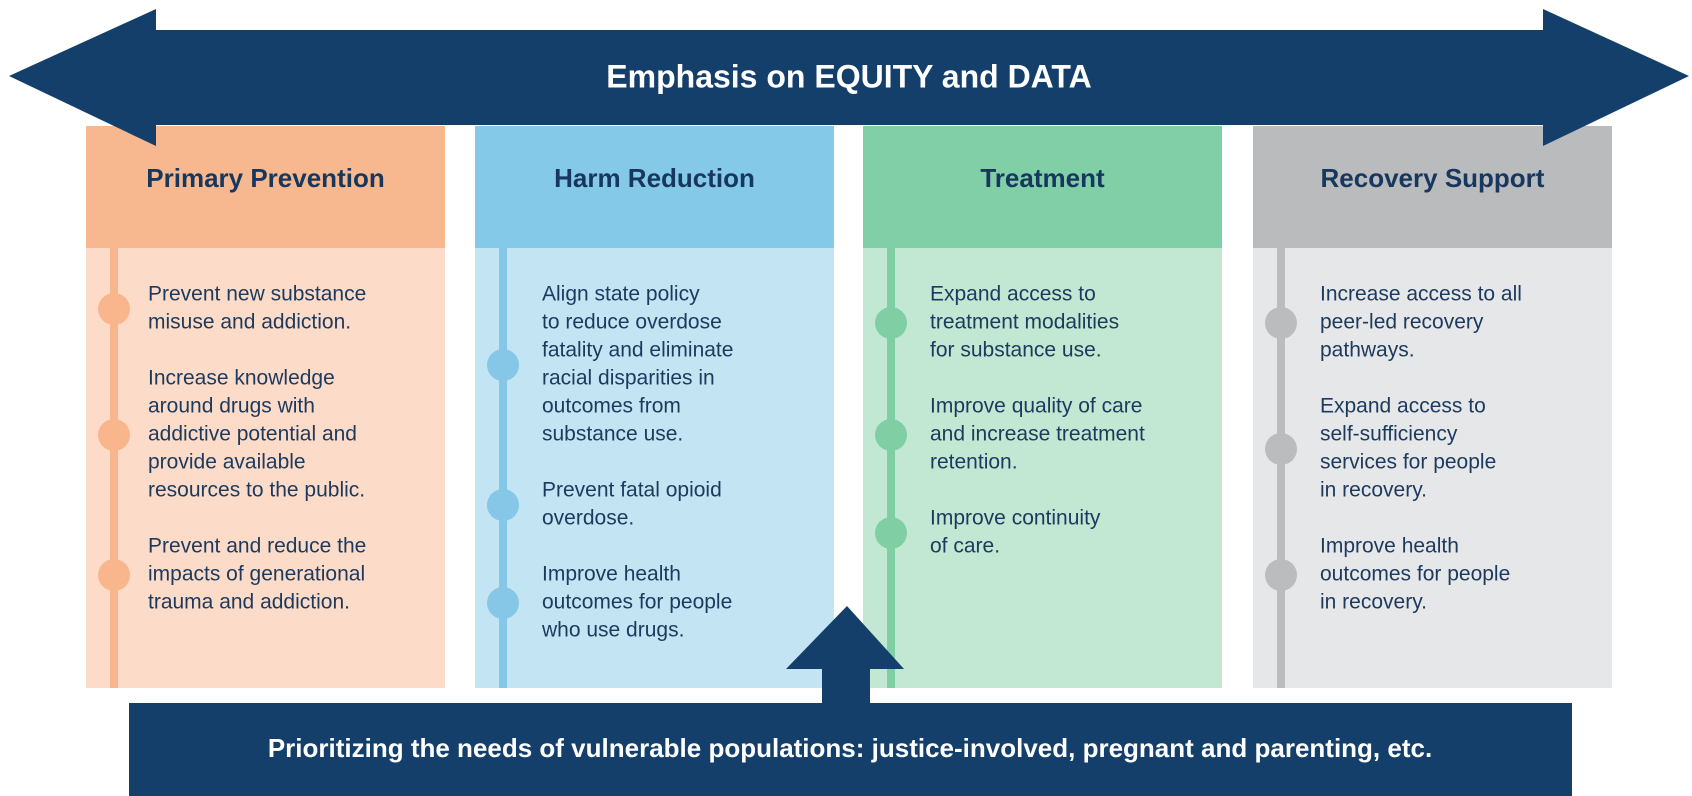  What do you see at coordinates (227, 462) in the screenshot?
I see `item-text: provide available` at bounding box center [227, 462].